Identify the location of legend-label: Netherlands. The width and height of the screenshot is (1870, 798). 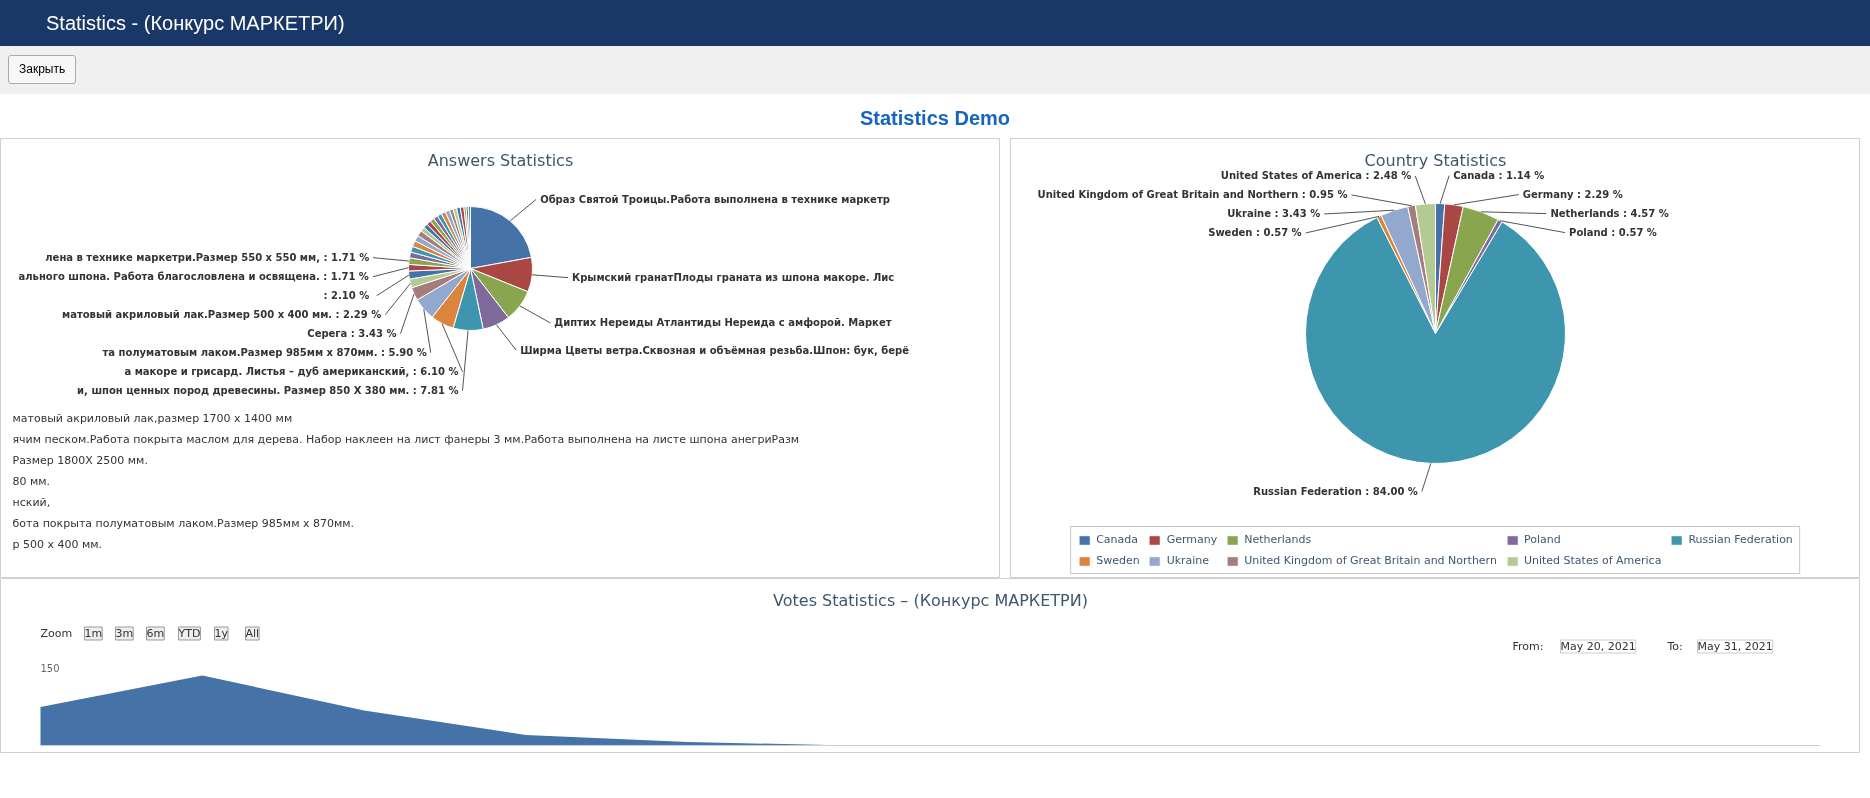
(1278, 539).